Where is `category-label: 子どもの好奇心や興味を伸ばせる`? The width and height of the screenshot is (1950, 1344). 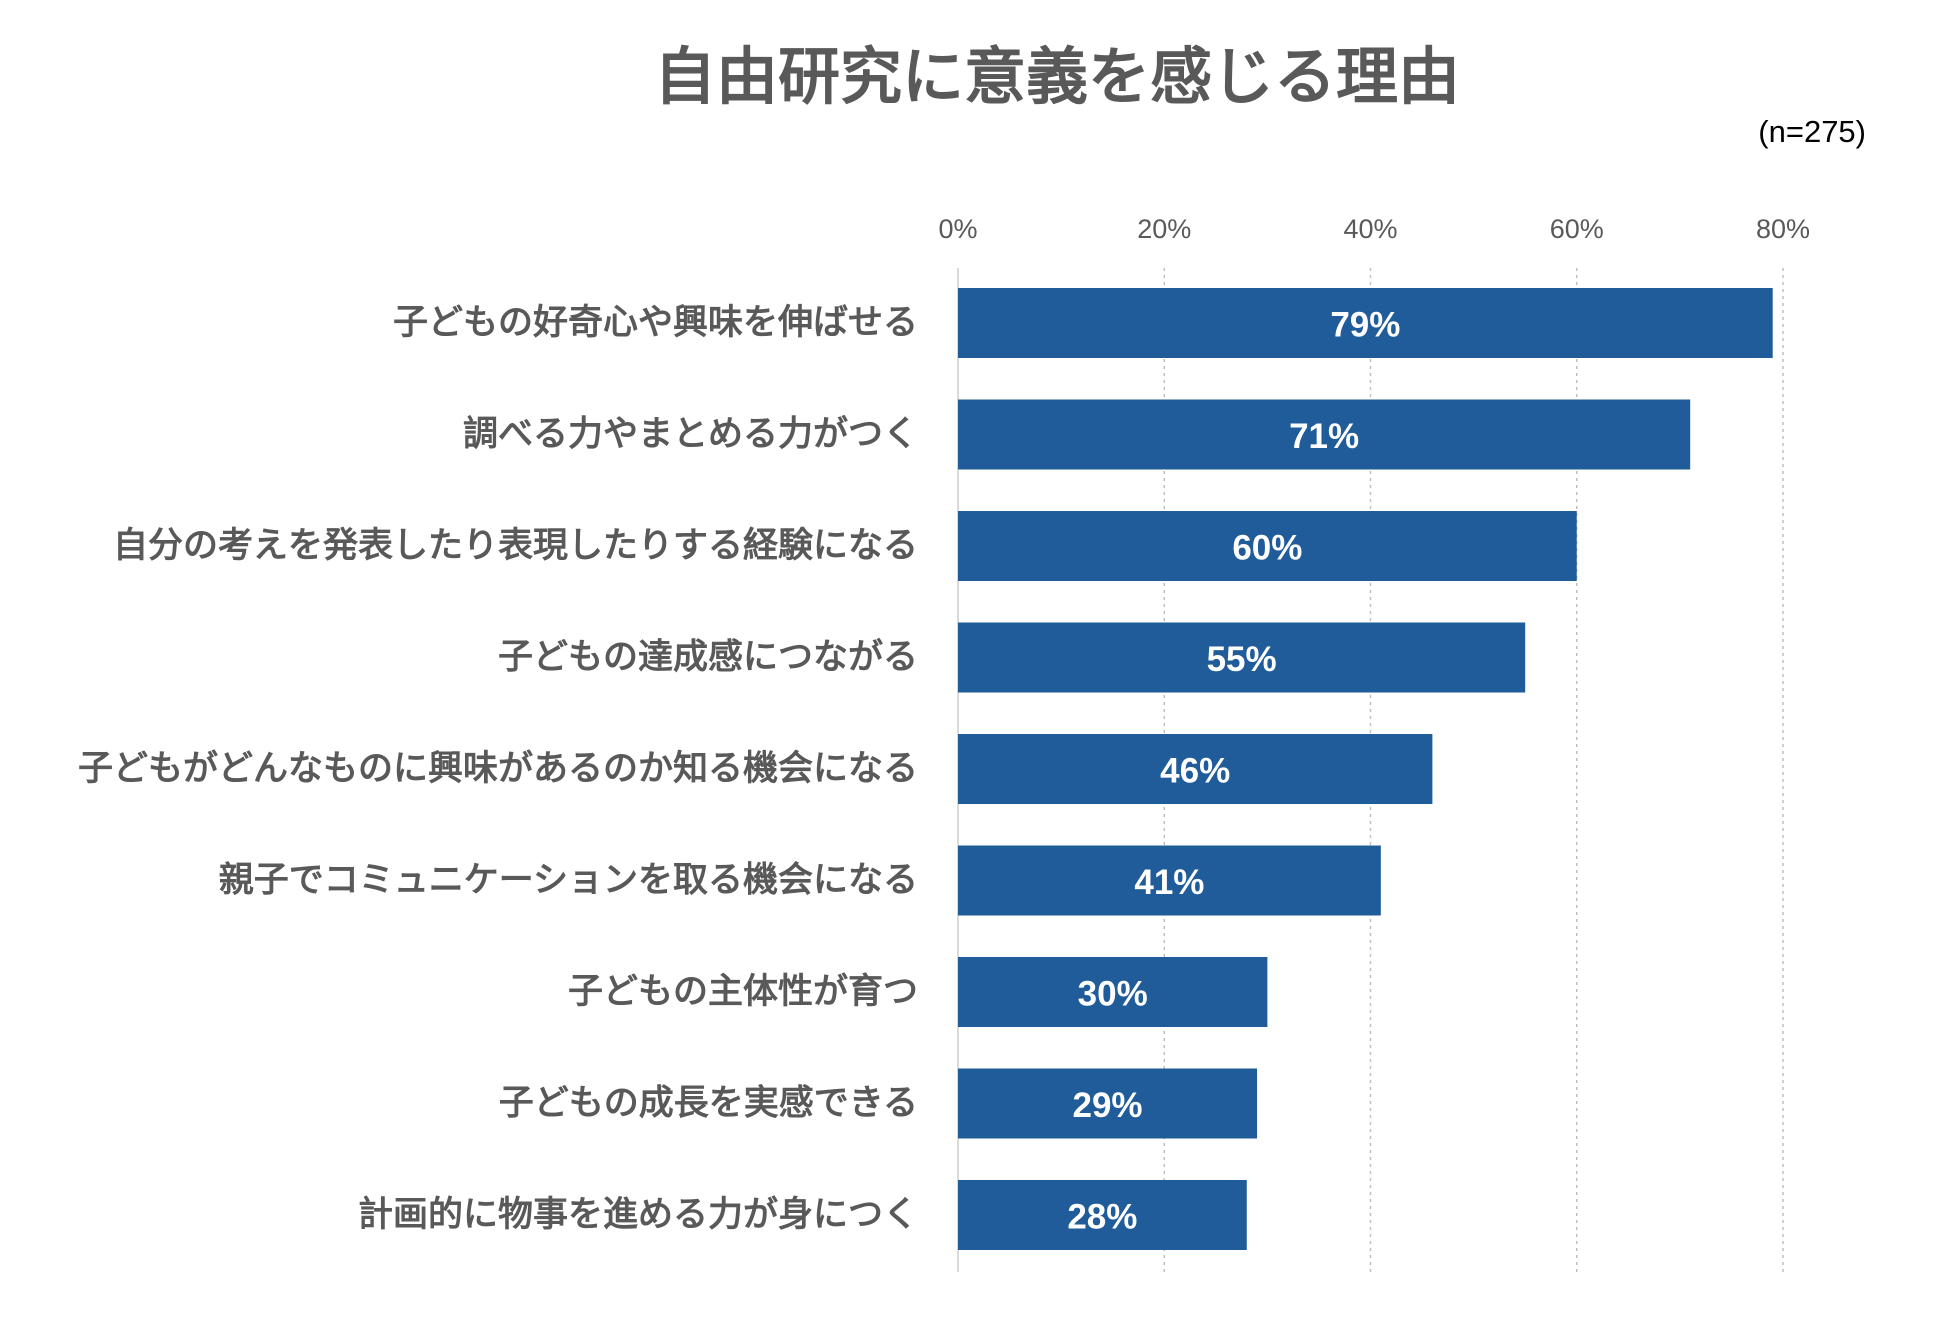 category-label: 子どもの好奇心や興味を伸ばせる is located at coordinates (655, 323).